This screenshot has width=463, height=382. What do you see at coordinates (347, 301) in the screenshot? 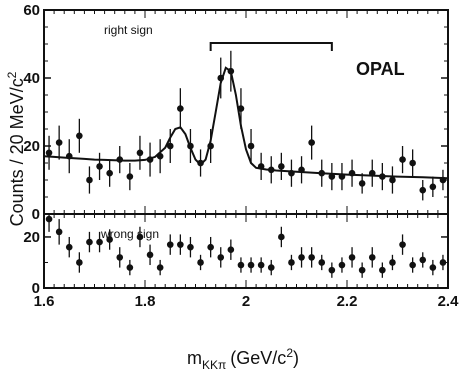
I see `x-tick-label: 2.2` at bounding box center [347, 301].